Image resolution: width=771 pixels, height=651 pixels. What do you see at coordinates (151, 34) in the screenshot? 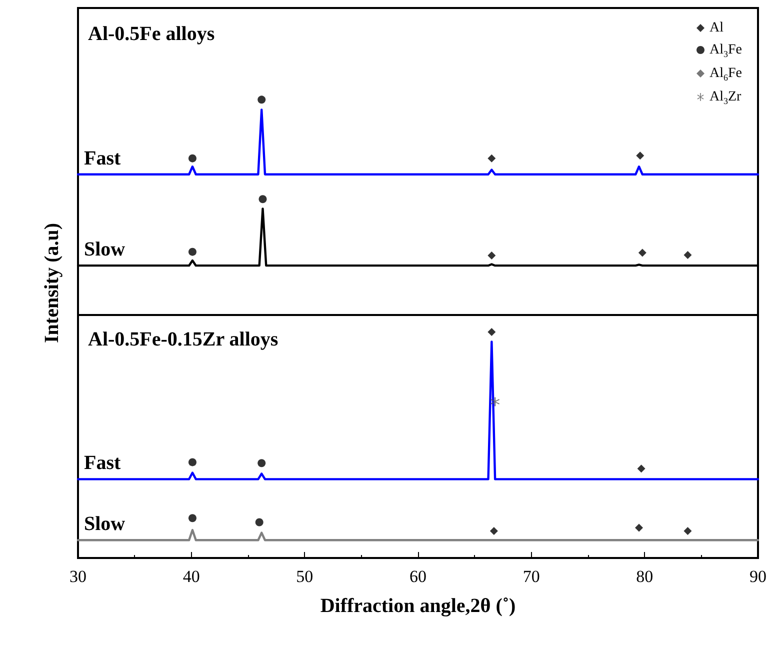
I see `text: Al-0.5Fe alloys` at bounding box center [151, 34].